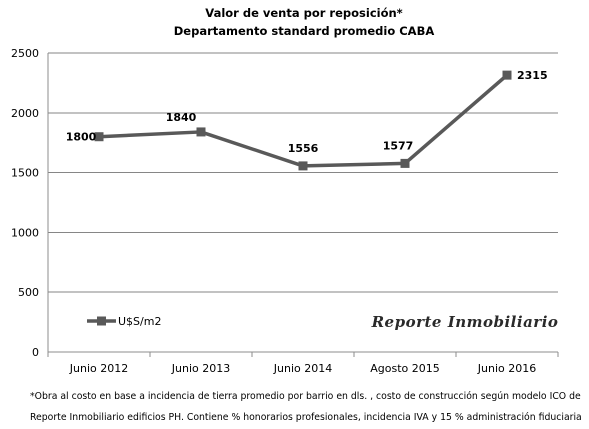 This screenshot has height=429, width=589. What do you see at coordinates (98, 368) in the screenshot?
I see `x-tick-label: Junio 2012` at bounding box center [98, 368].